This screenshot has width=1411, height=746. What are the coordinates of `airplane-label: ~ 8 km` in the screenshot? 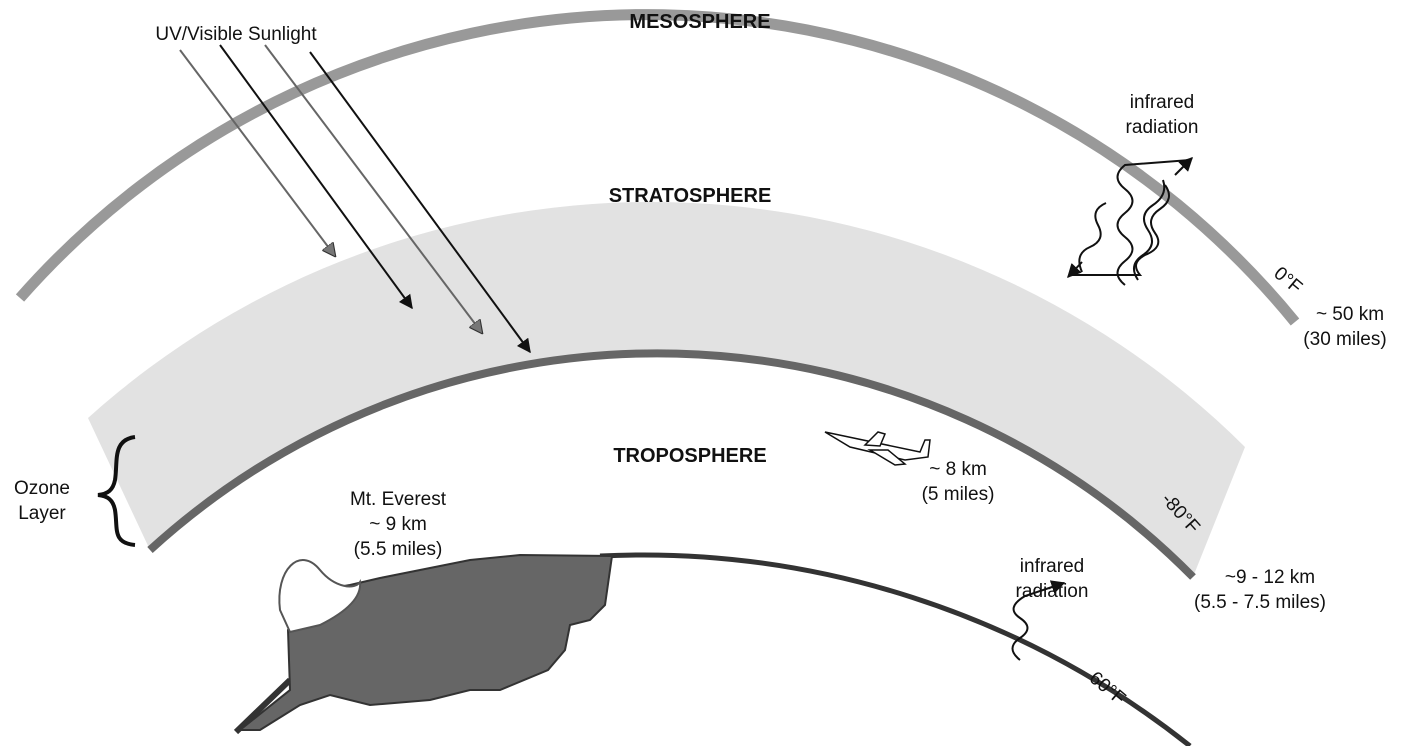 It's located at (958, 469).